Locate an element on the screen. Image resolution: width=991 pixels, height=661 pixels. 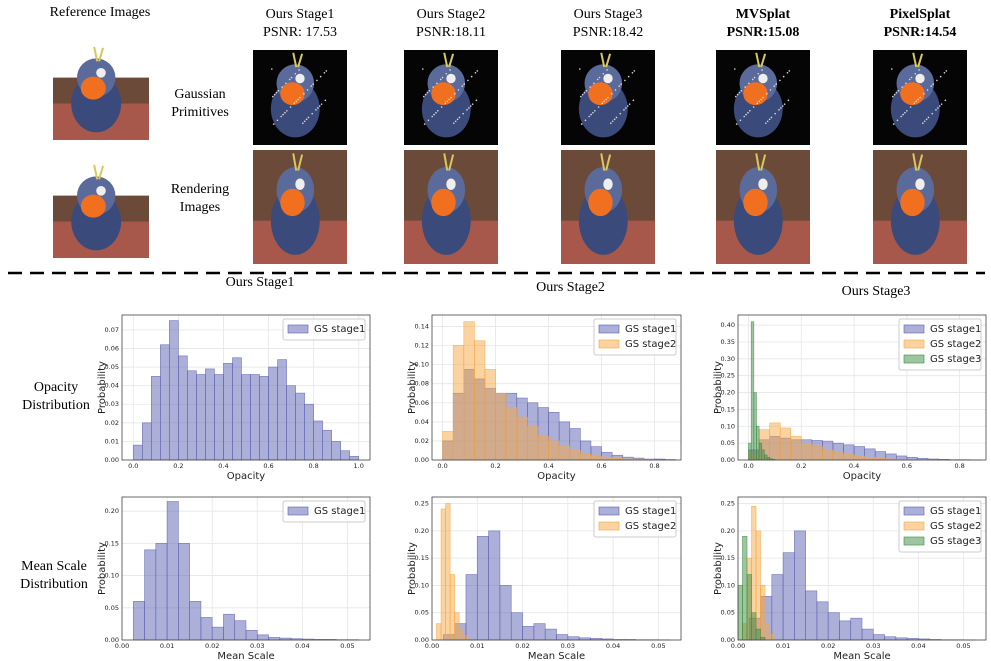
chart-title: Ours Stage3 is located at coordinates (876, 291).